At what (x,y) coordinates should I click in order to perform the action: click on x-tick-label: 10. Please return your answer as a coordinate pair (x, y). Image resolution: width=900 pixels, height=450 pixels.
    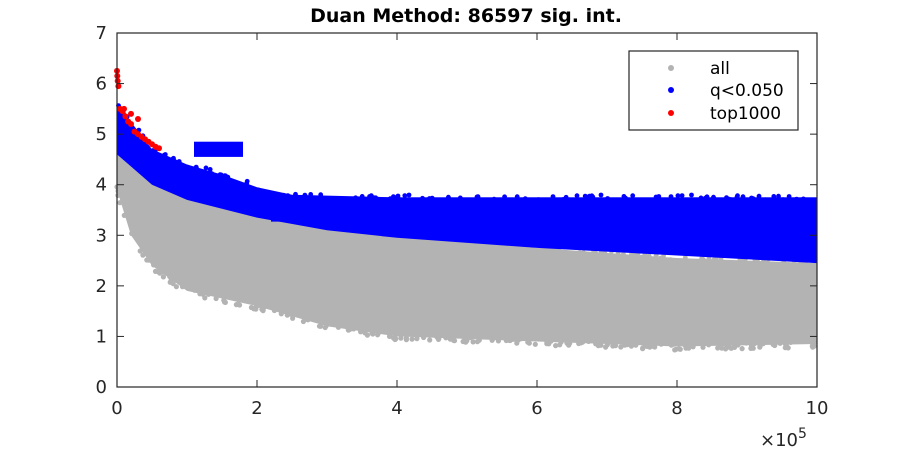
    Looking at the image, I should click on (817, 408).